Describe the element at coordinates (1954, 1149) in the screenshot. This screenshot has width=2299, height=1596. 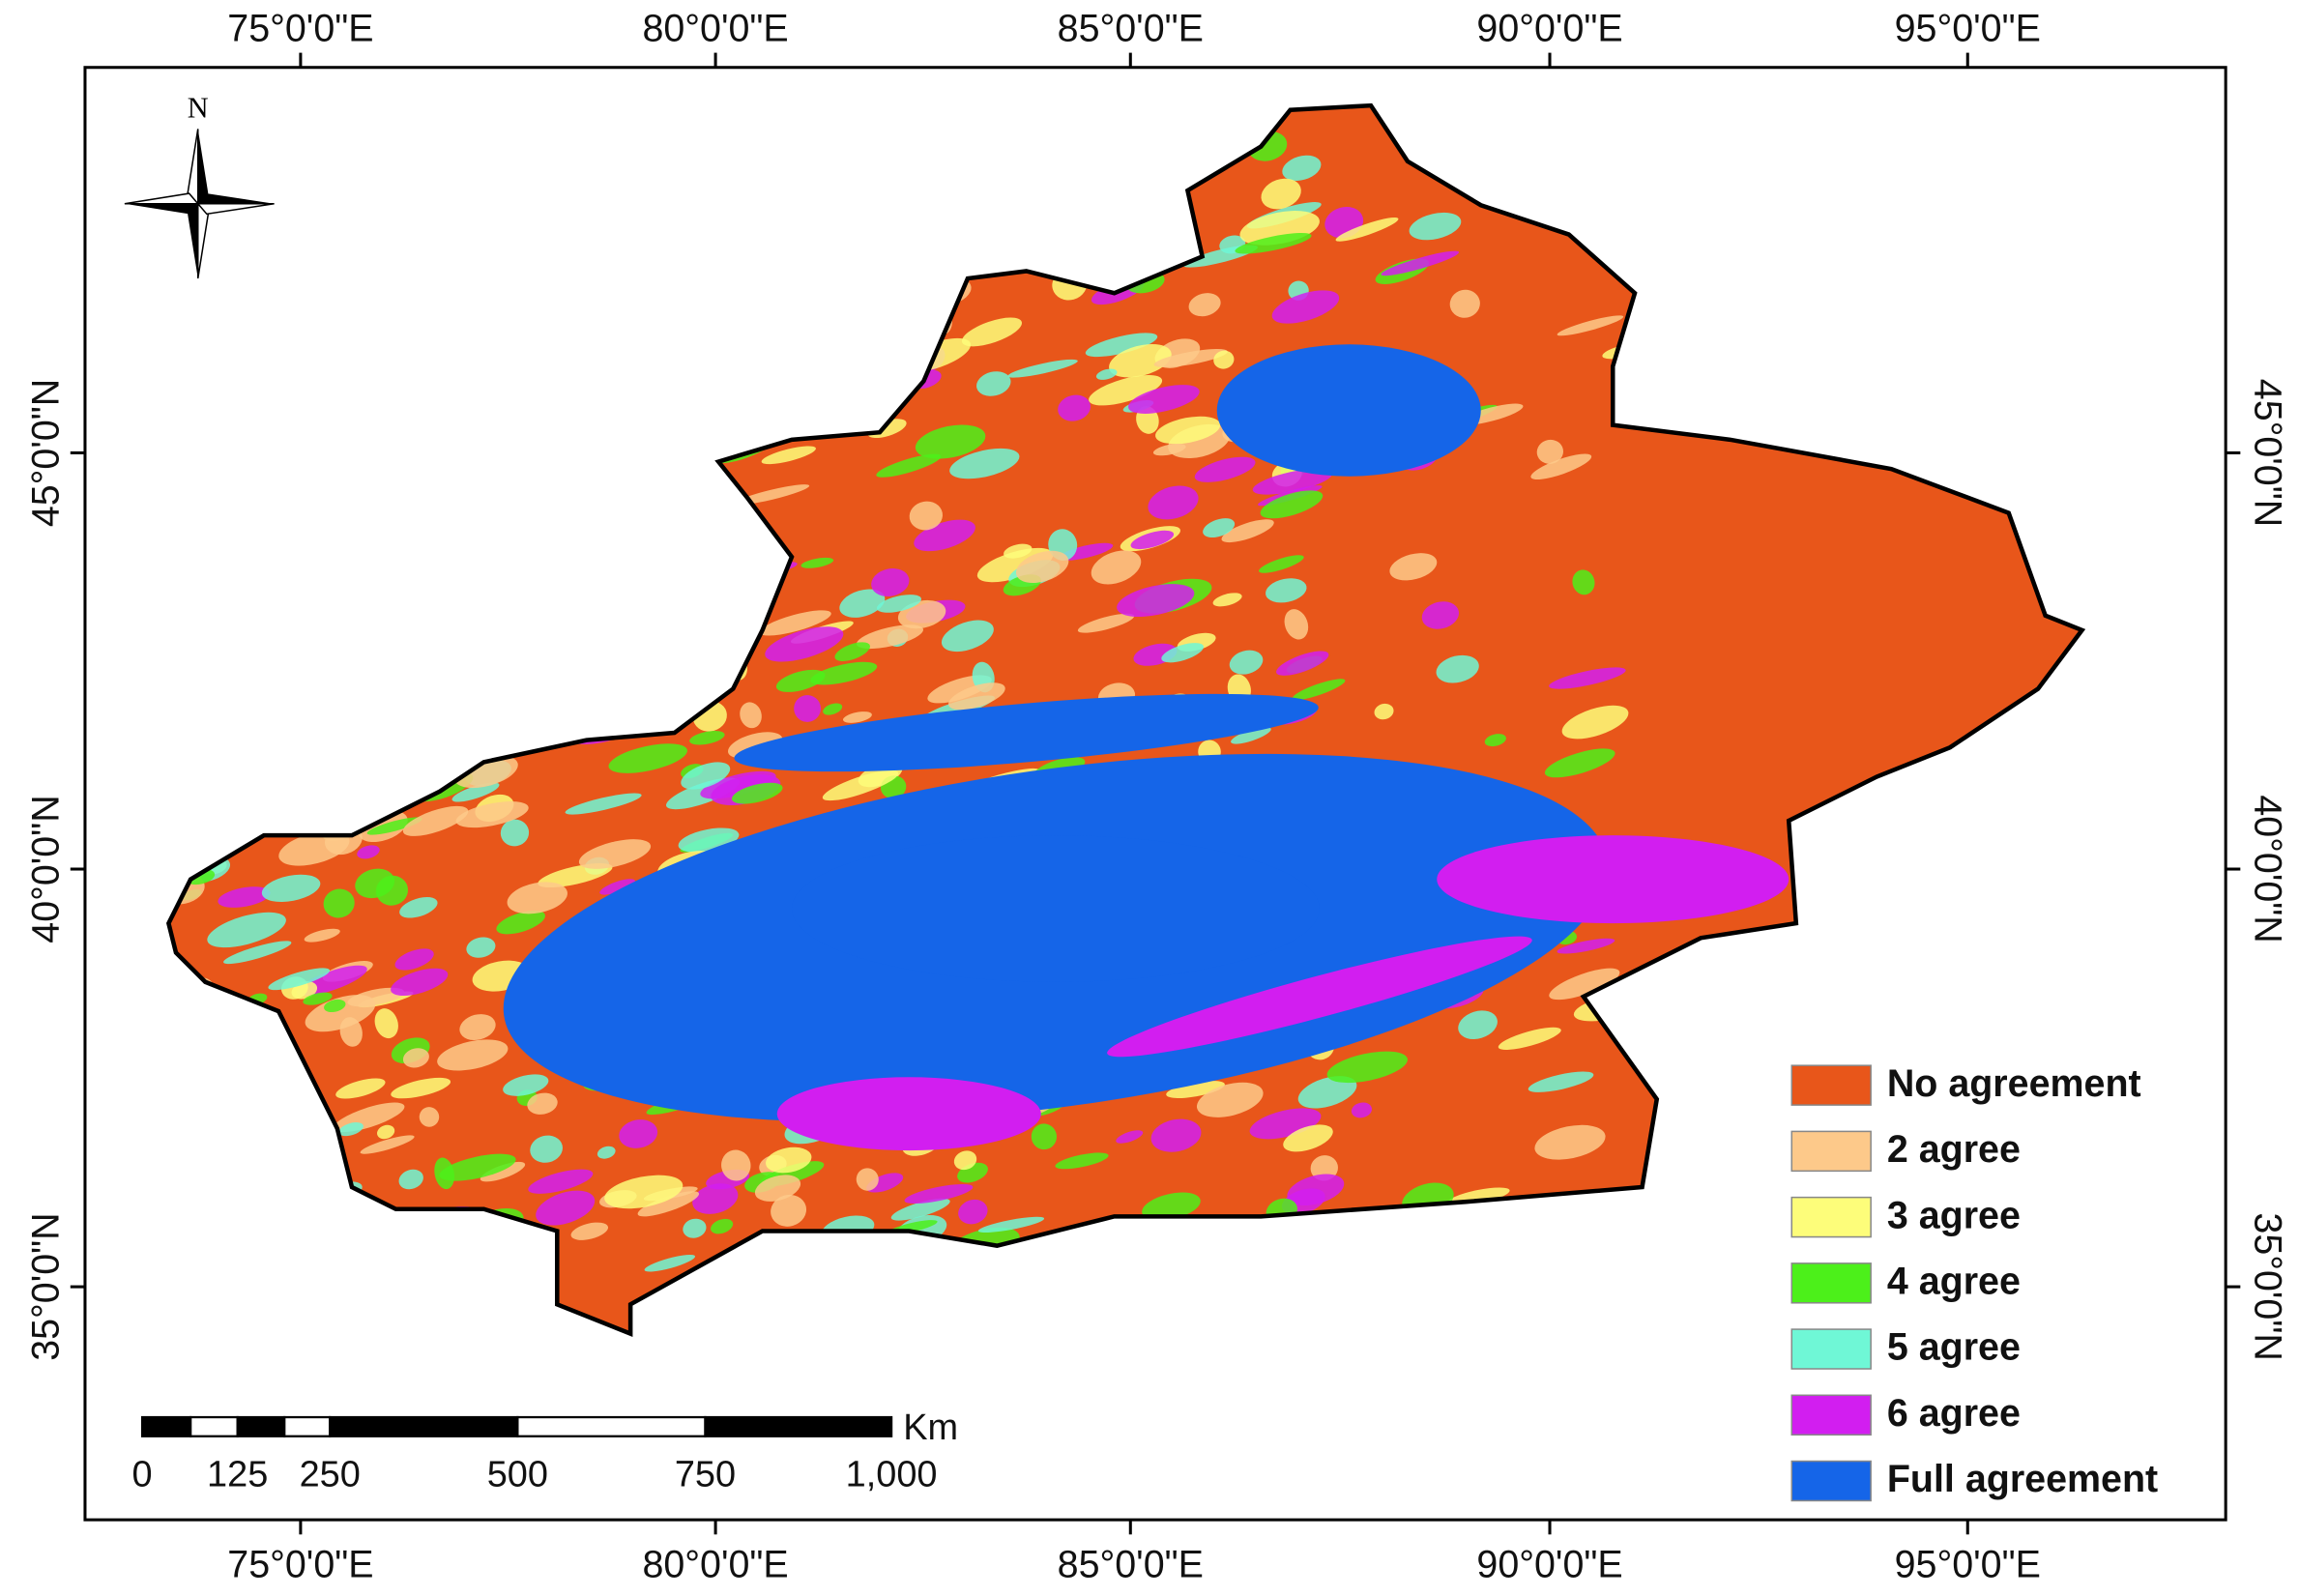
I see `legend-label: 2 agree` at that location.